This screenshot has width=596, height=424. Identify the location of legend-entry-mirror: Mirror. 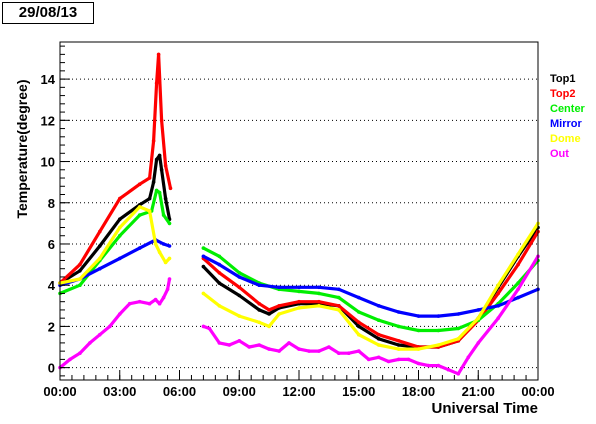
(566, 124).